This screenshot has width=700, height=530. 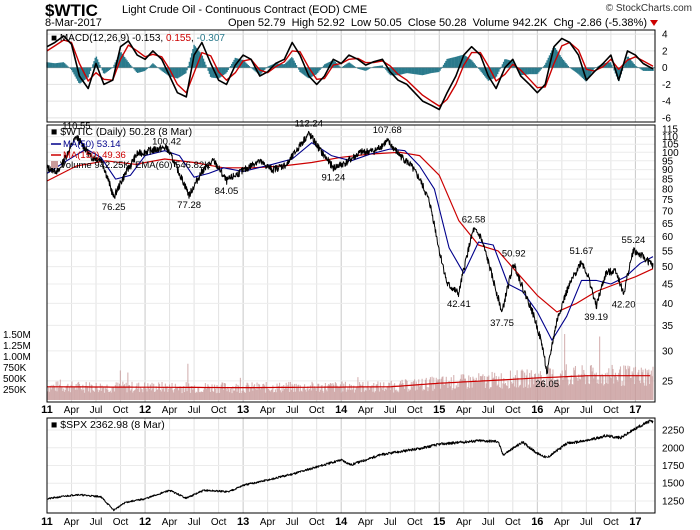 I want to click on price-tick-label: 80, so click(x=668, y=190).